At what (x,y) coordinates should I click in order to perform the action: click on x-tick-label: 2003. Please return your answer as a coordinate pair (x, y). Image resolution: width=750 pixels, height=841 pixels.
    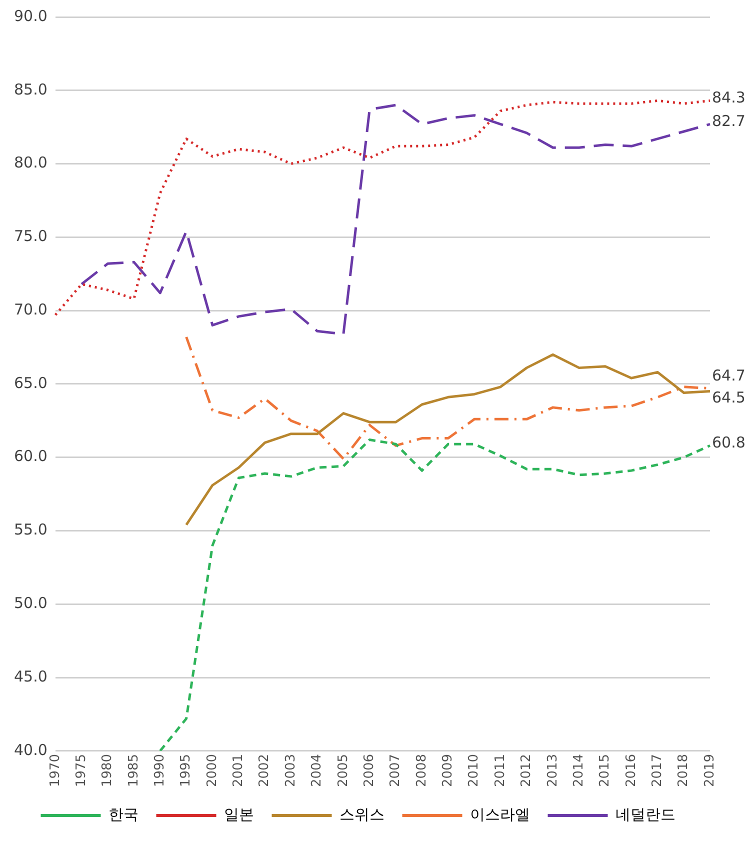
    Looking at the image, I should click on (290, 771).